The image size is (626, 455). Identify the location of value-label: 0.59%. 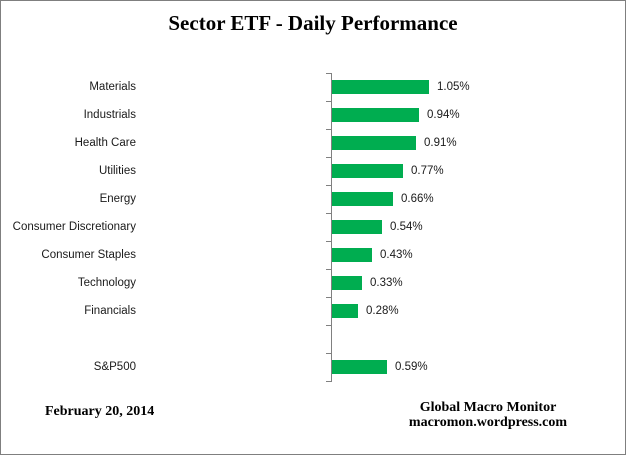
(411, 367).